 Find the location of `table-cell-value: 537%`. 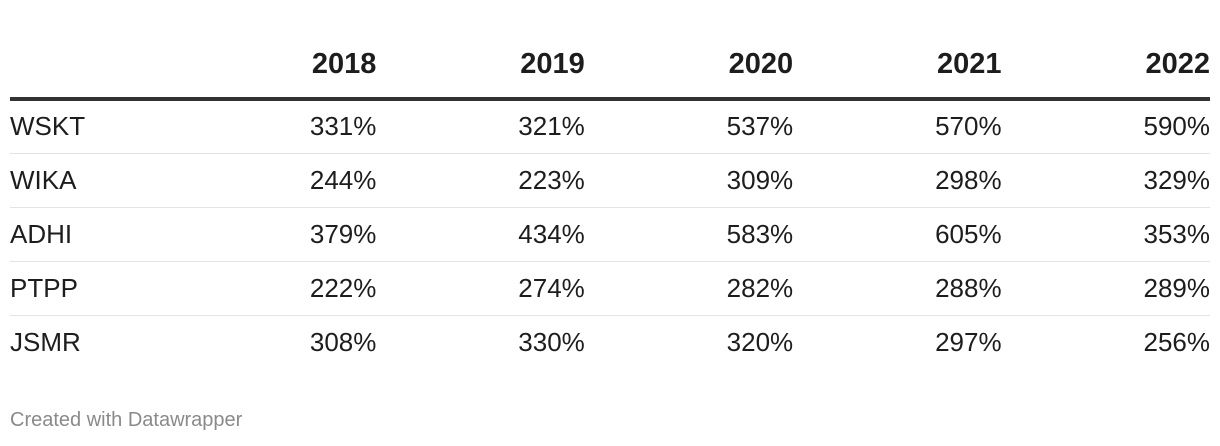

table-cell-value: 537% is located at coordinates (689, 126).